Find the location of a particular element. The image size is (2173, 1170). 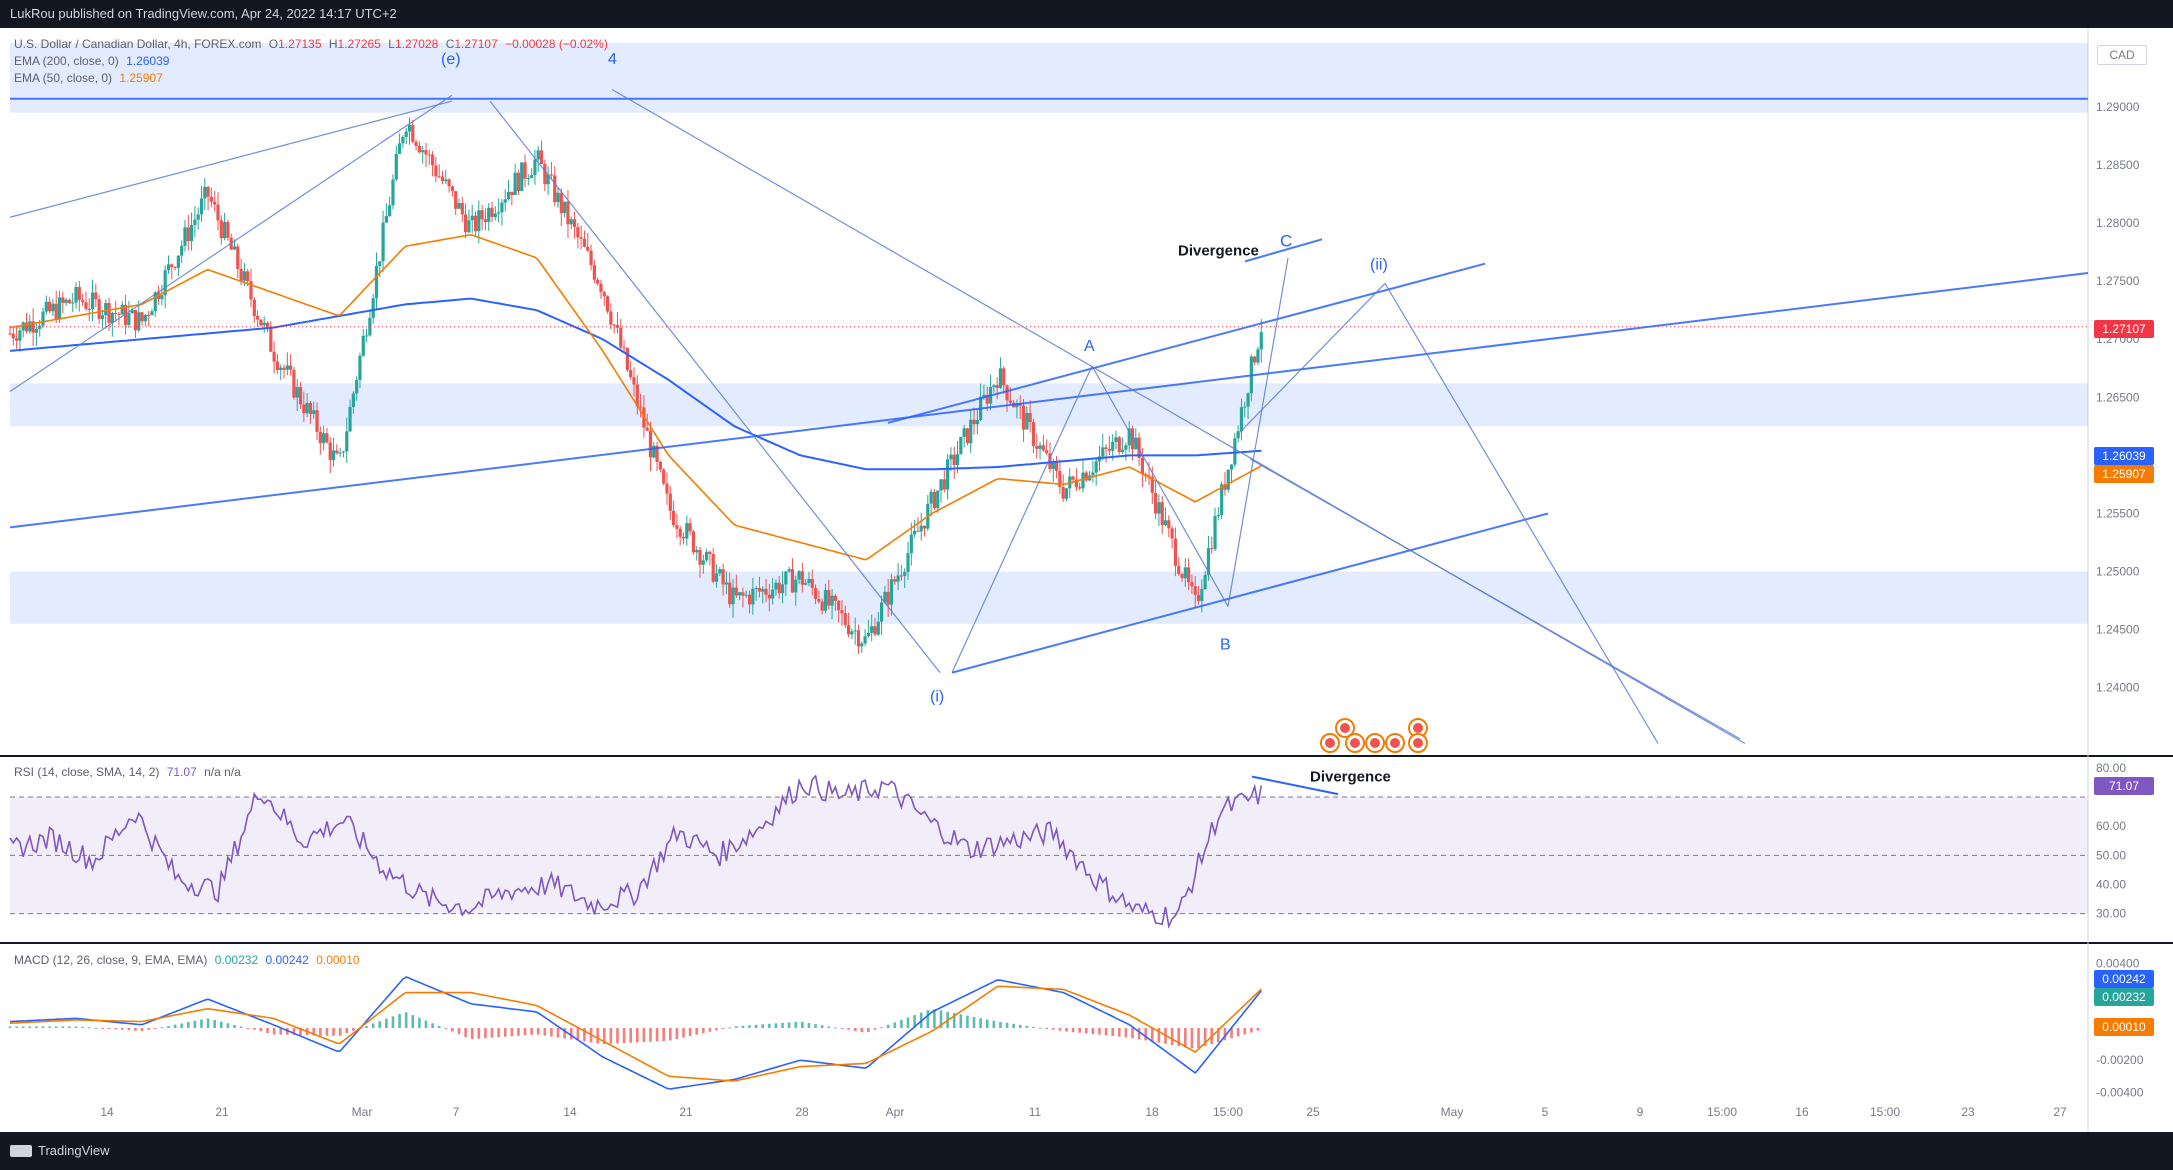

macd-tick-label: -0.00200 is located at coordinates (2120, 1060).